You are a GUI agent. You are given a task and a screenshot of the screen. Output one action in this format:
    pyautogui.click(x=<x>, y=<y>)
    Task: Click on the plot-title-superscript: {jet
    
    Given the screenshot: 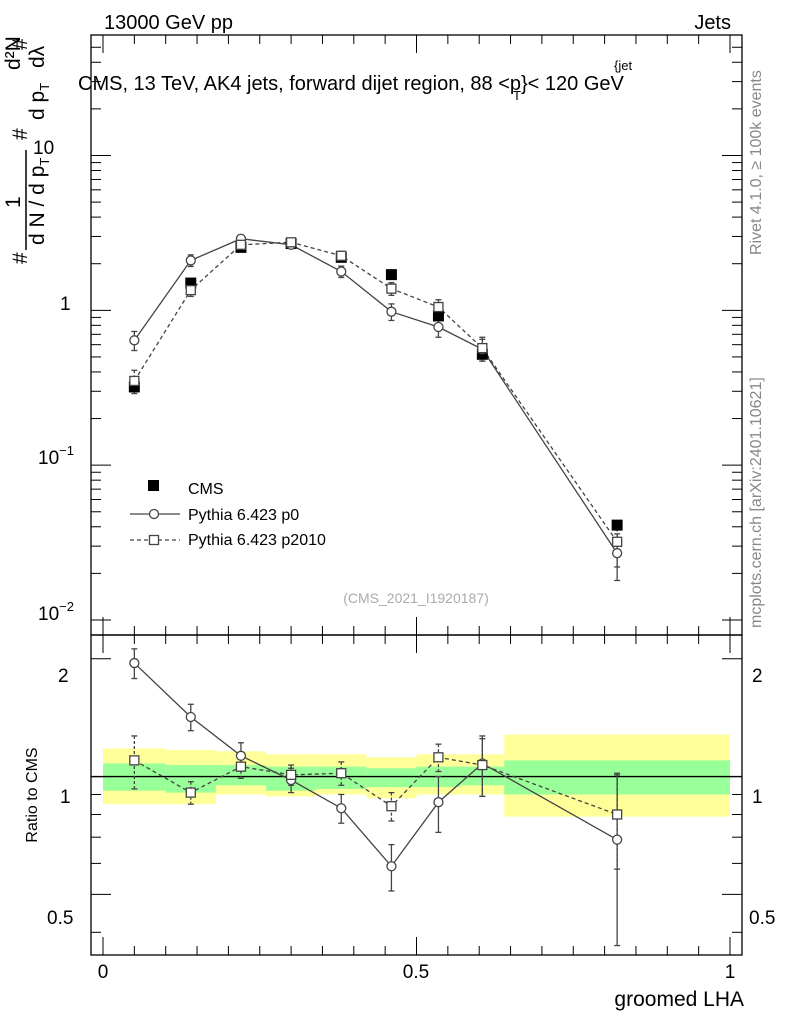 What is the action you would take?
    pyautogui.click(x=623, y=65)
    